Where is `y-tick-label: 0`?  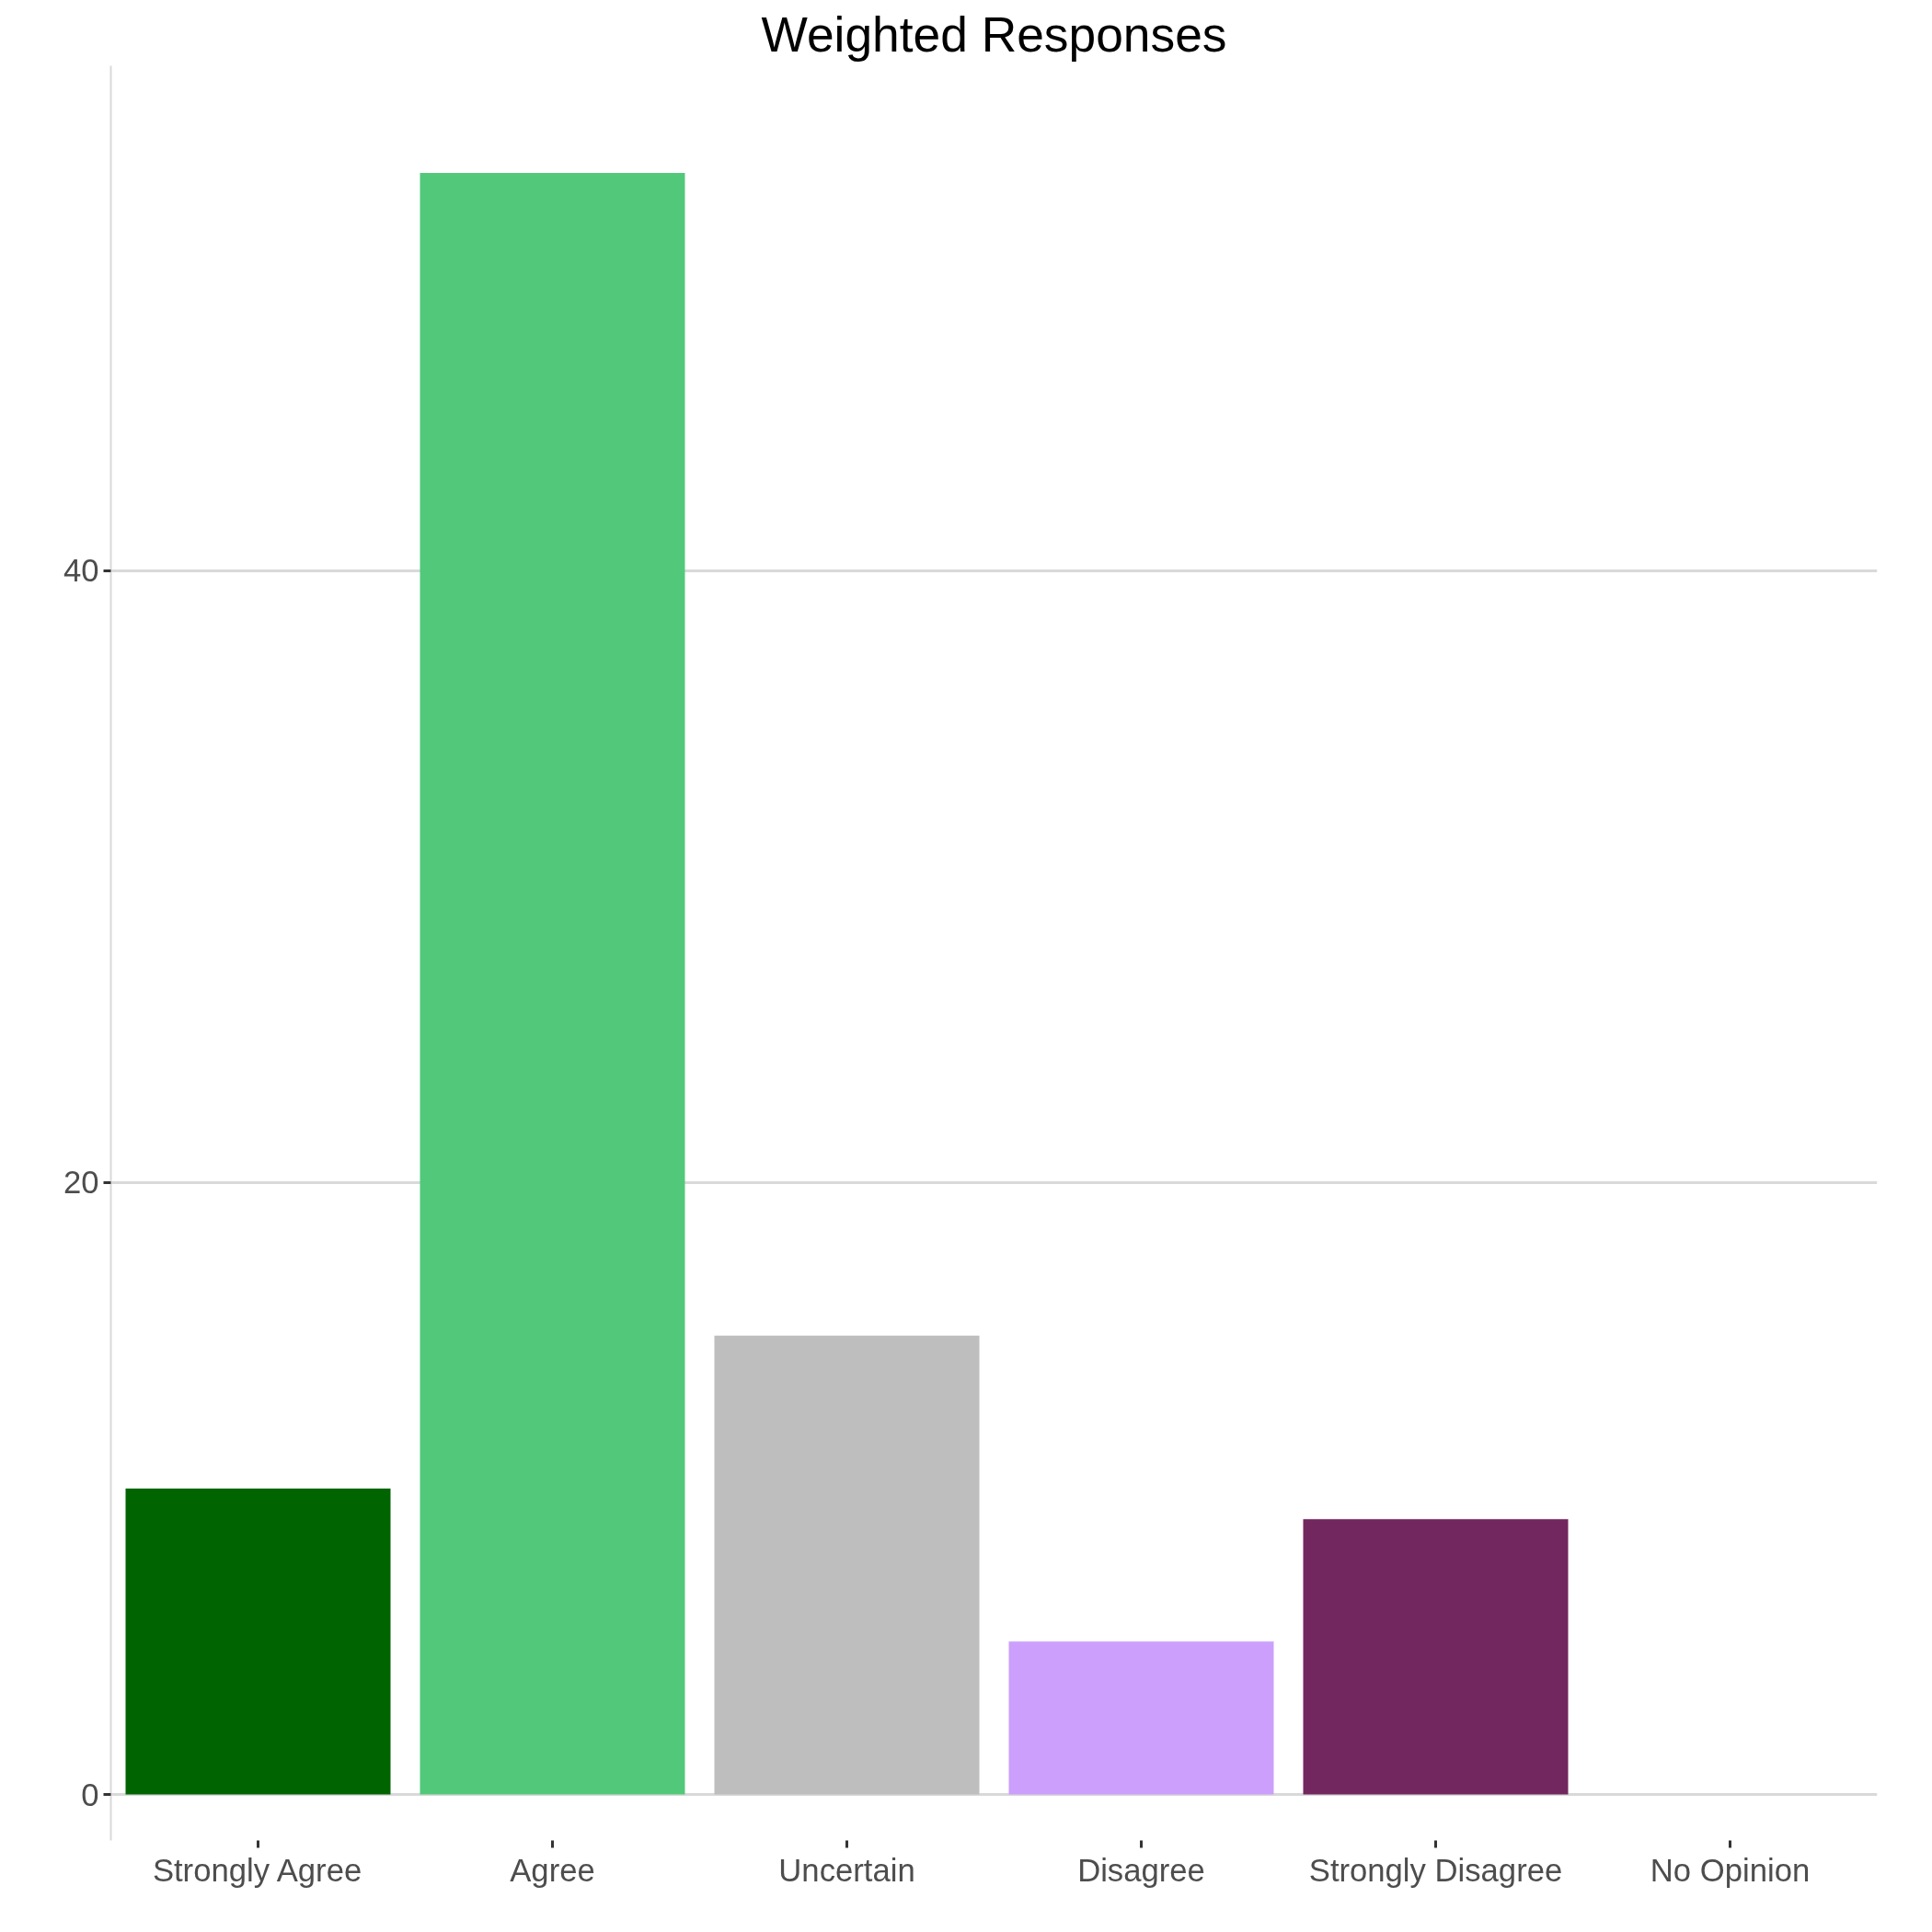
y-tick-label: 0 is located at coordinates (90, 1794).